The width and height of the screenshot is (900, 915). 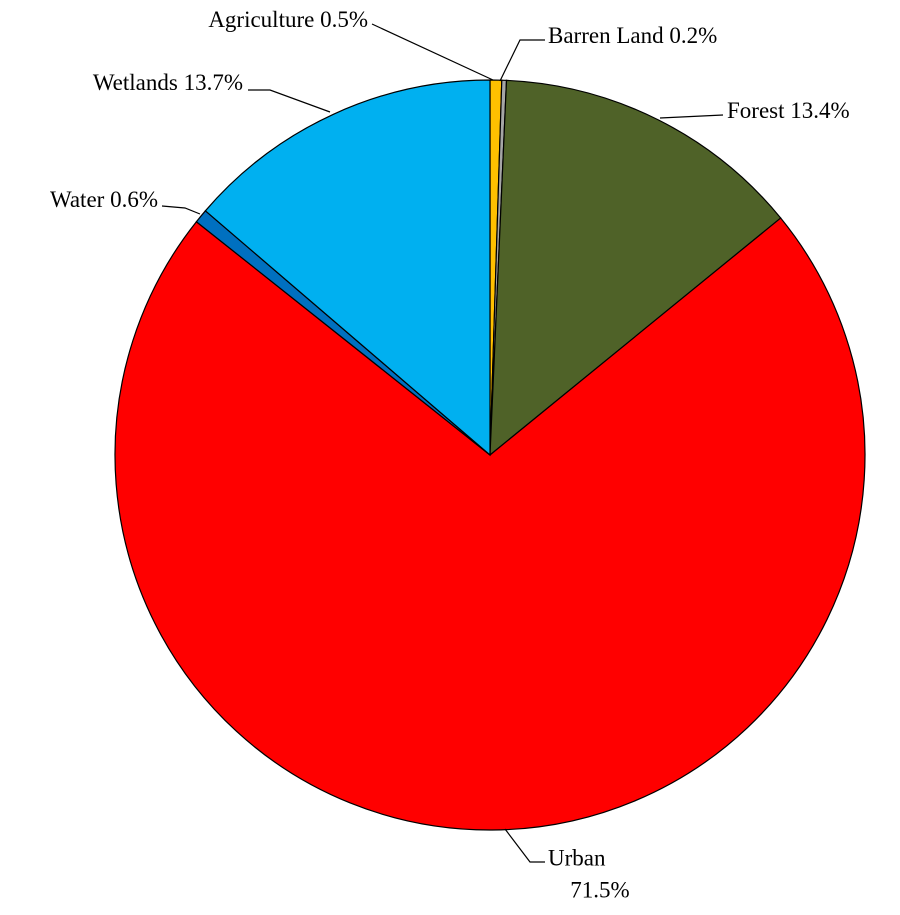 What do you see at coordinates (756, 110) in the screenshot?
I see `slice-name: Forest` at bounding box center [756, 110].